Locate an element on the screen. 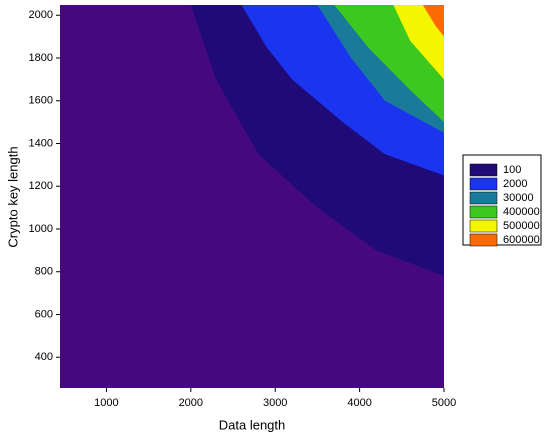  y-tick-label: 1000 is located at coordinates (41, 229).